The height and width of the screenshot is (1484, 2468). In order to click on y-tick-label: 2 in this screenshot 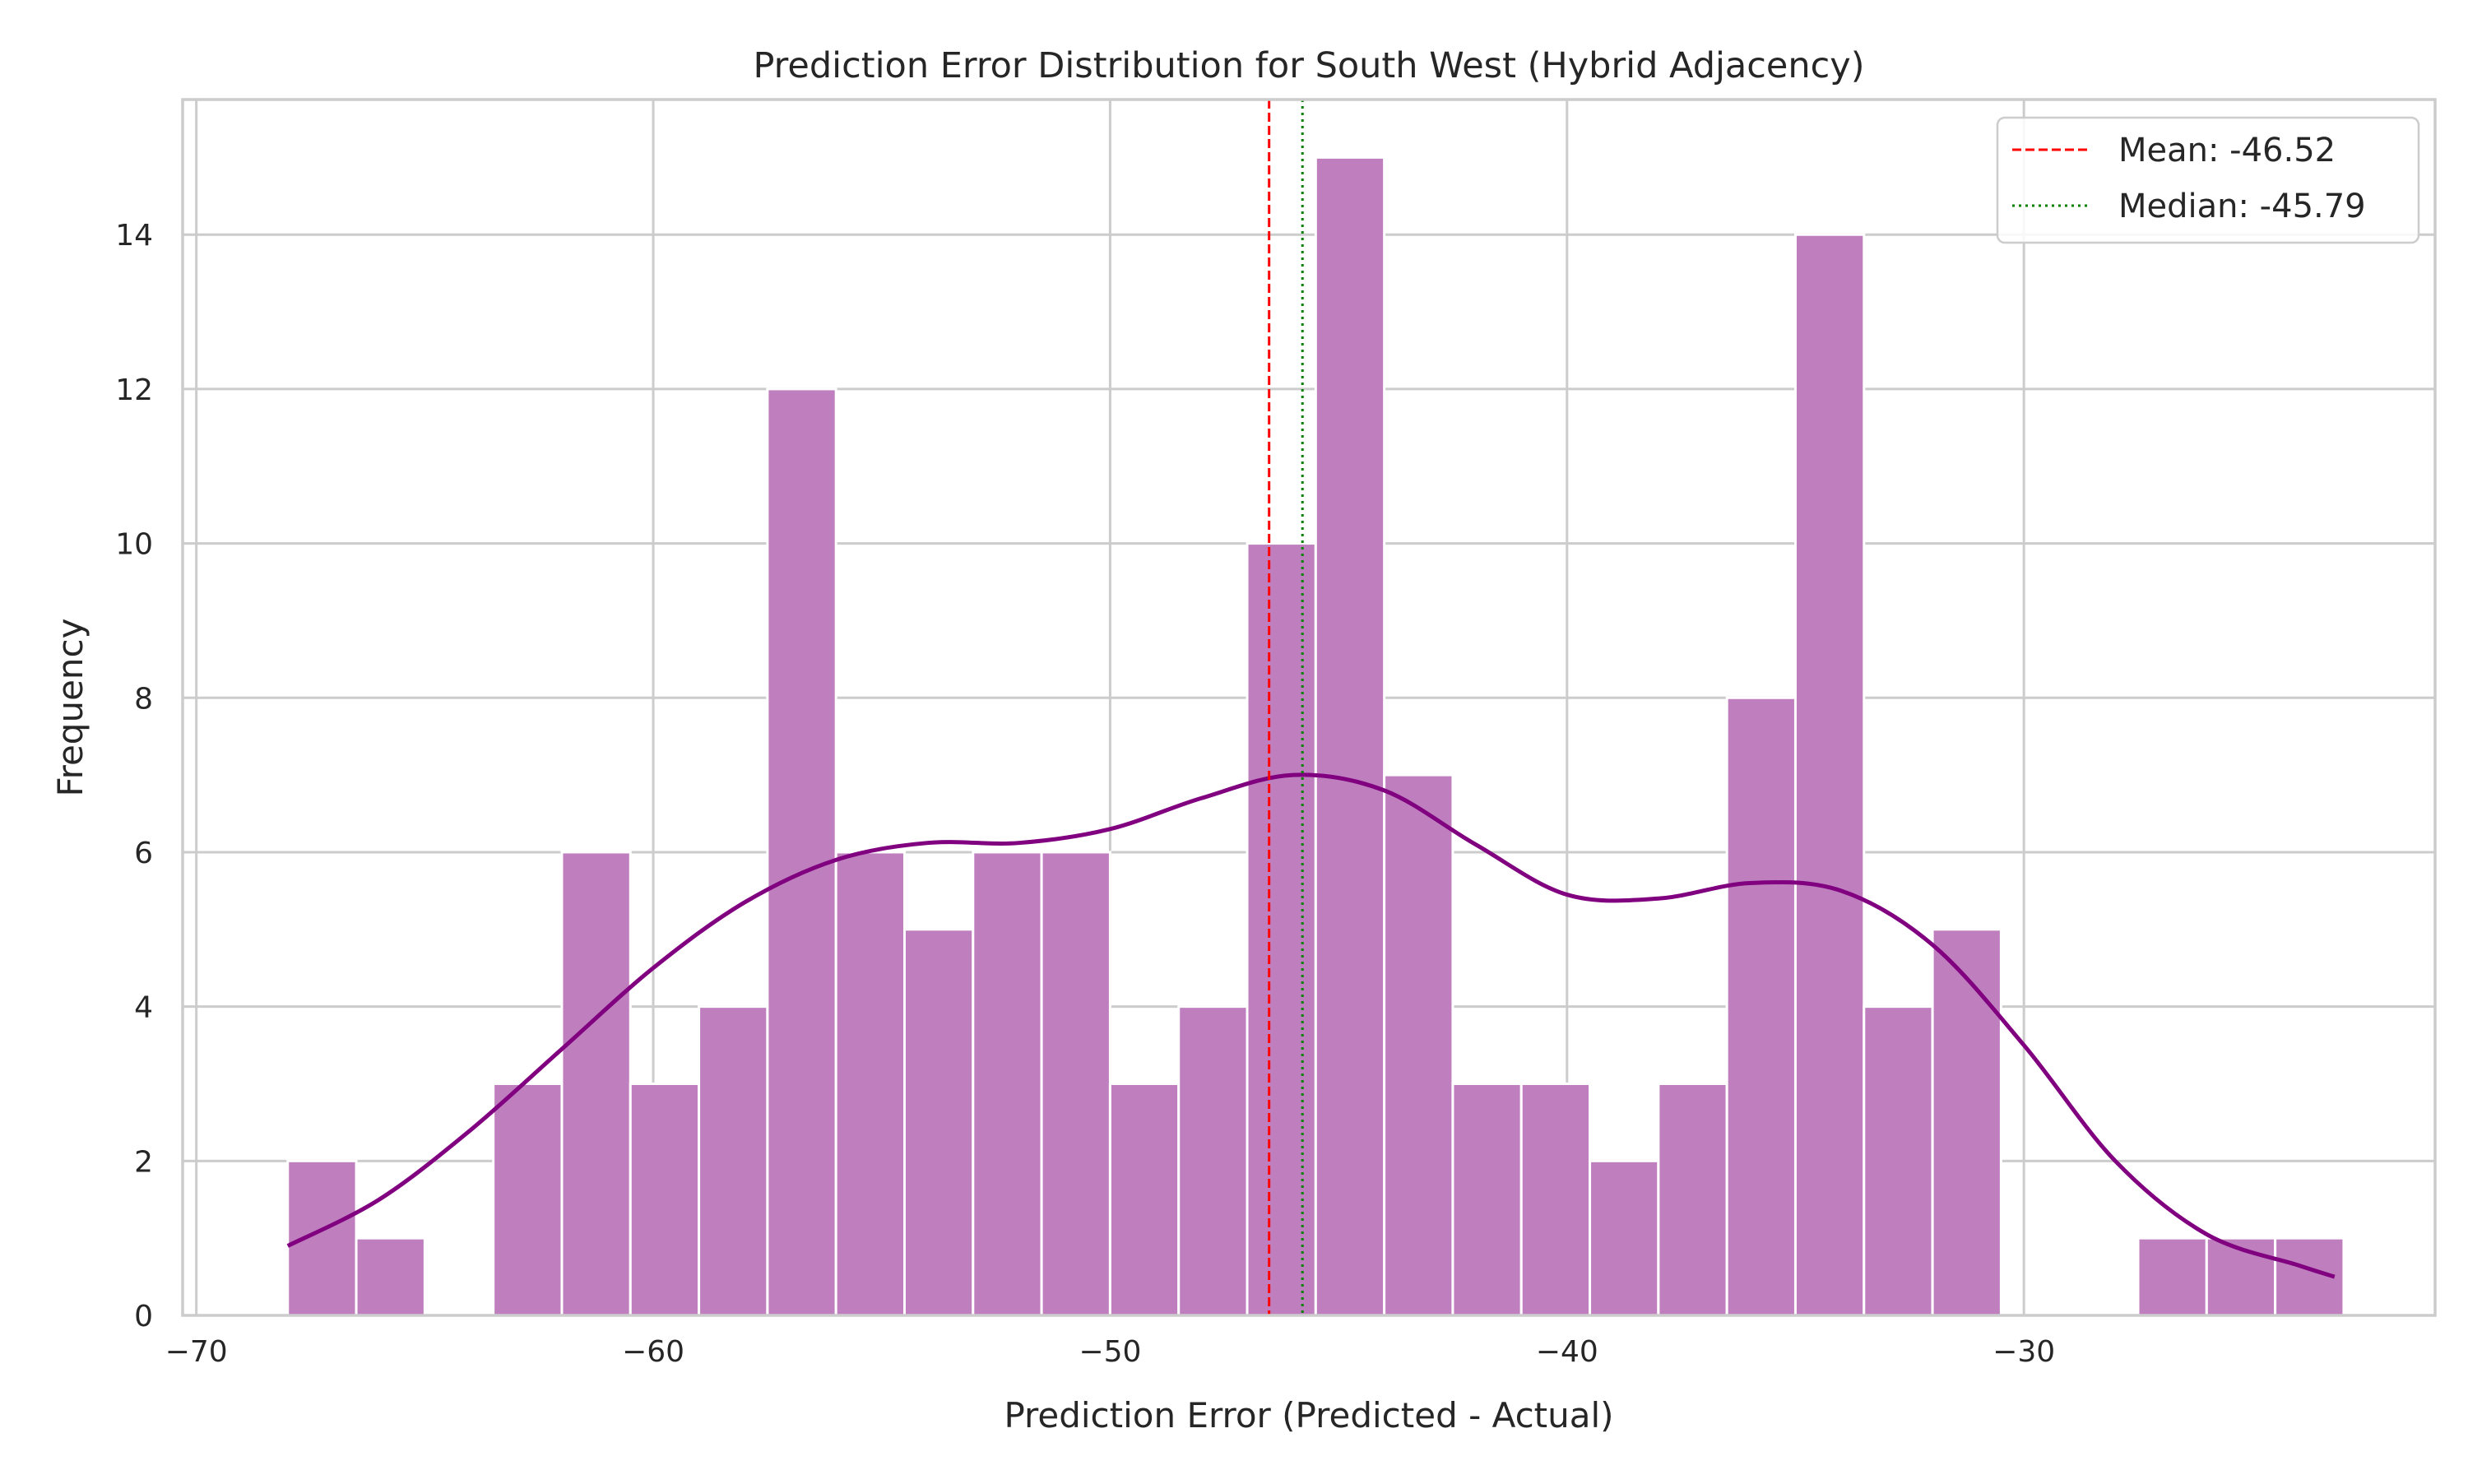, I will do `click(143, 1162)`.